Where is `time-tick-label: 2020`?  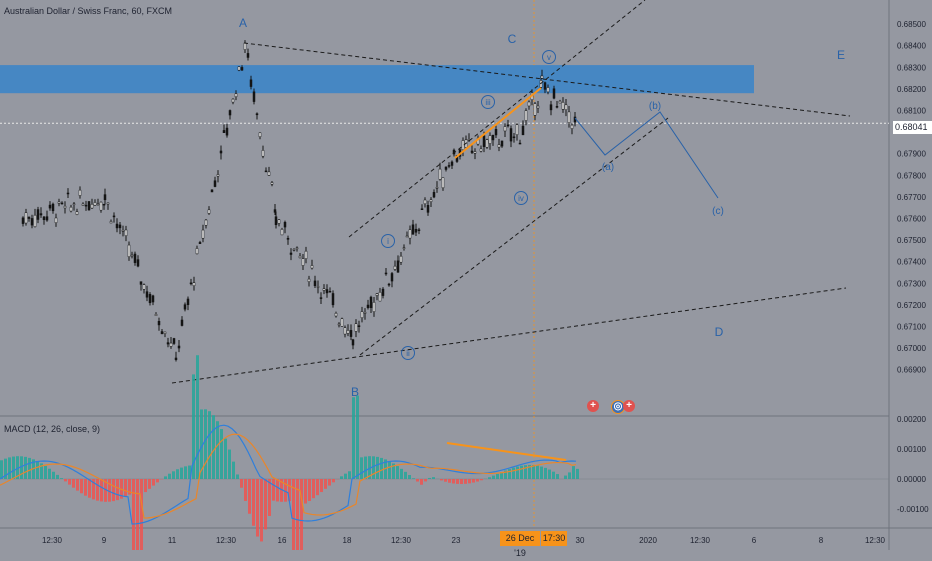
time-tick-label: 2020 is located at coordinates (648, 540).